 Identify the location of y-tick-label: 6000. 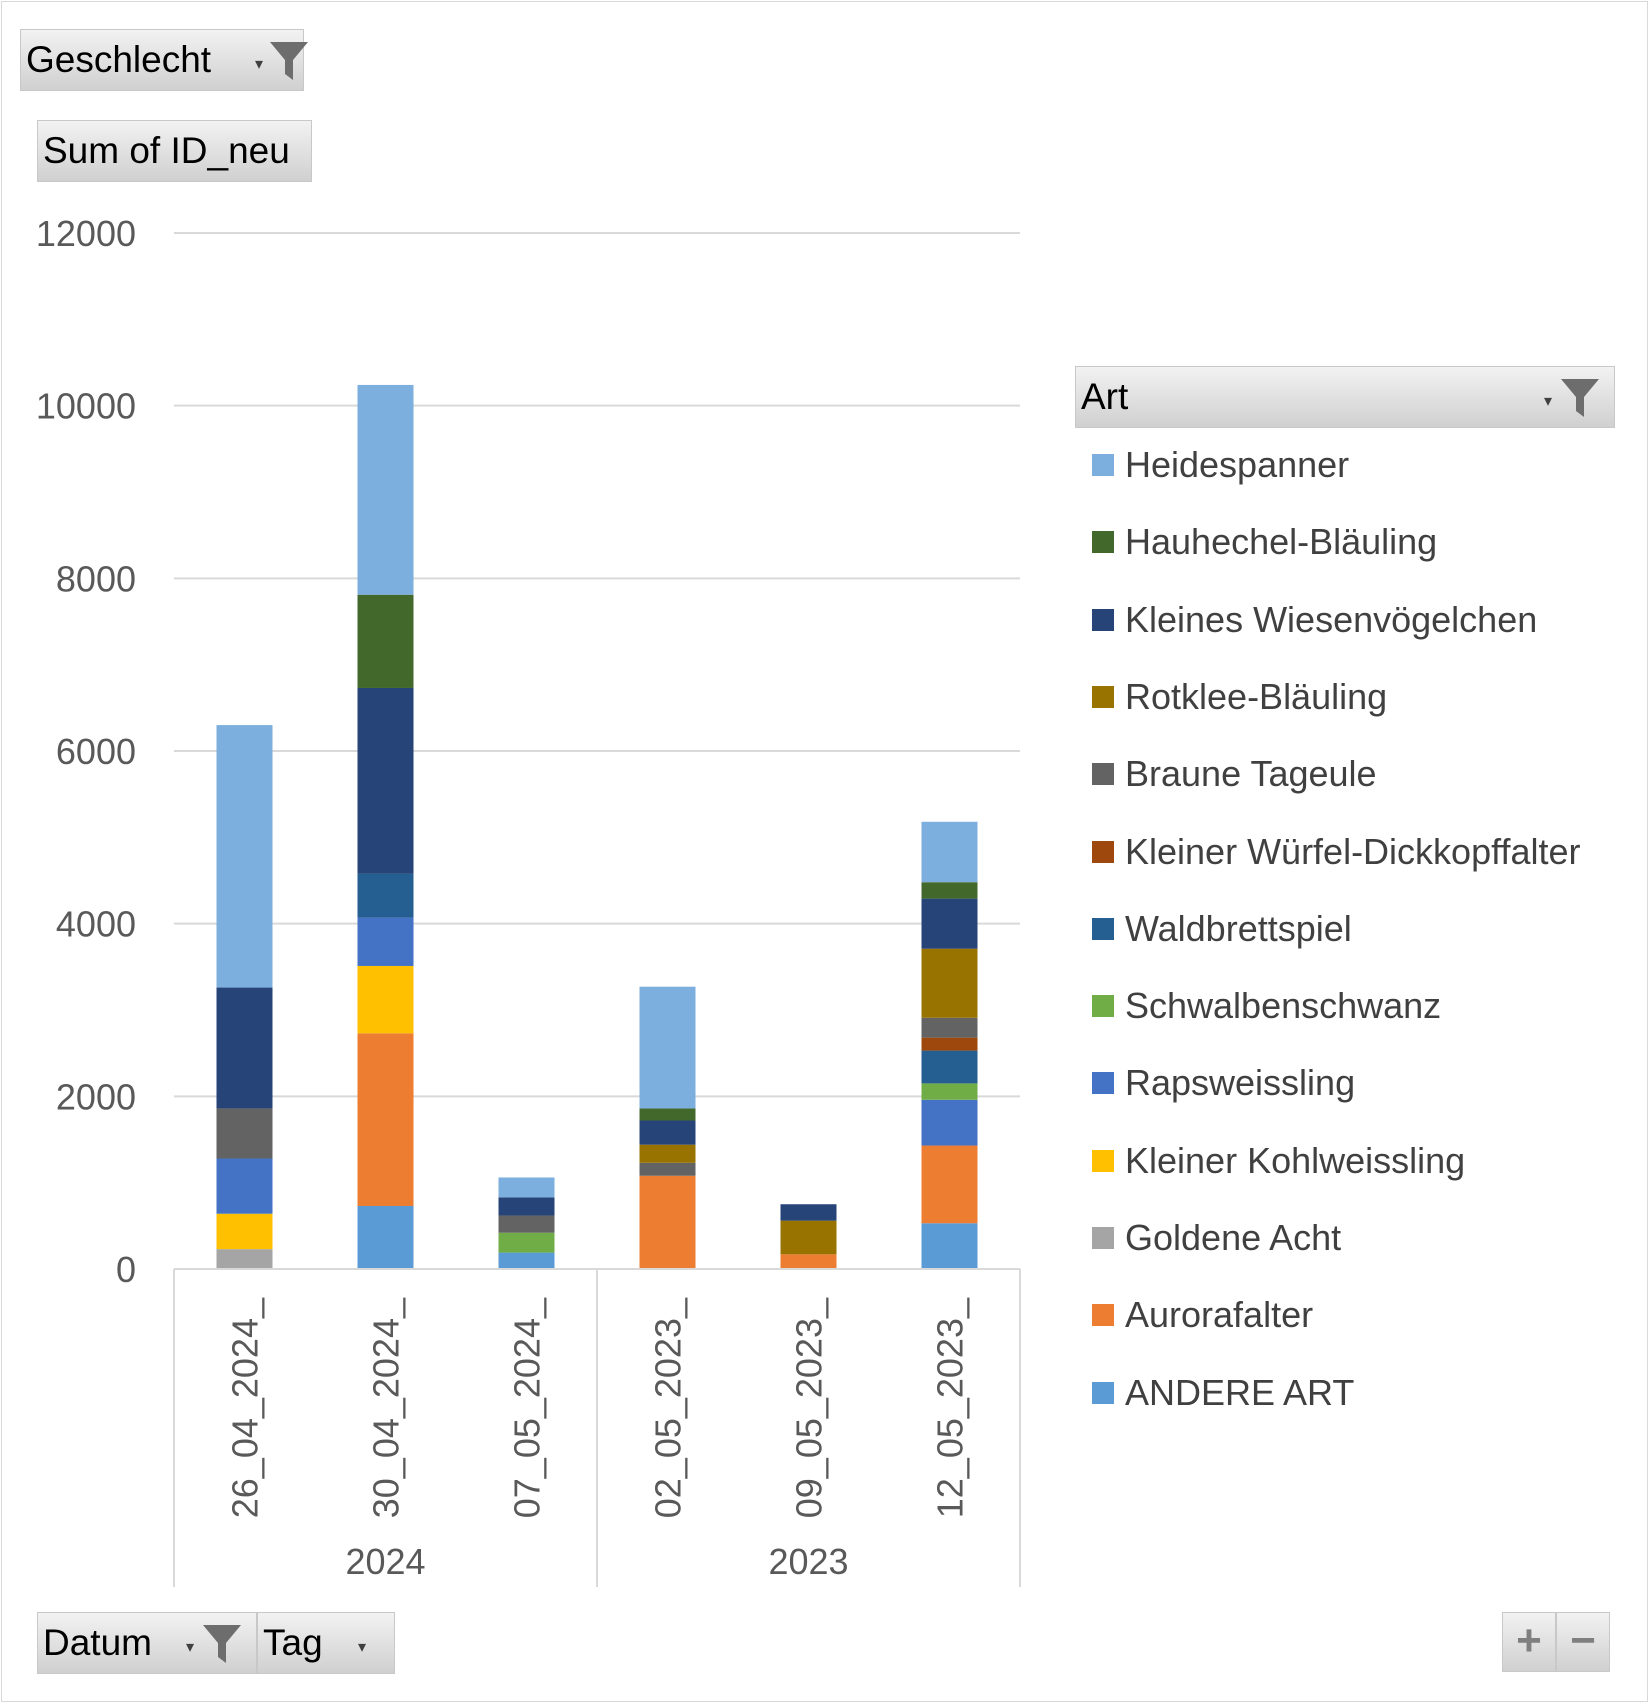
(96, 751).